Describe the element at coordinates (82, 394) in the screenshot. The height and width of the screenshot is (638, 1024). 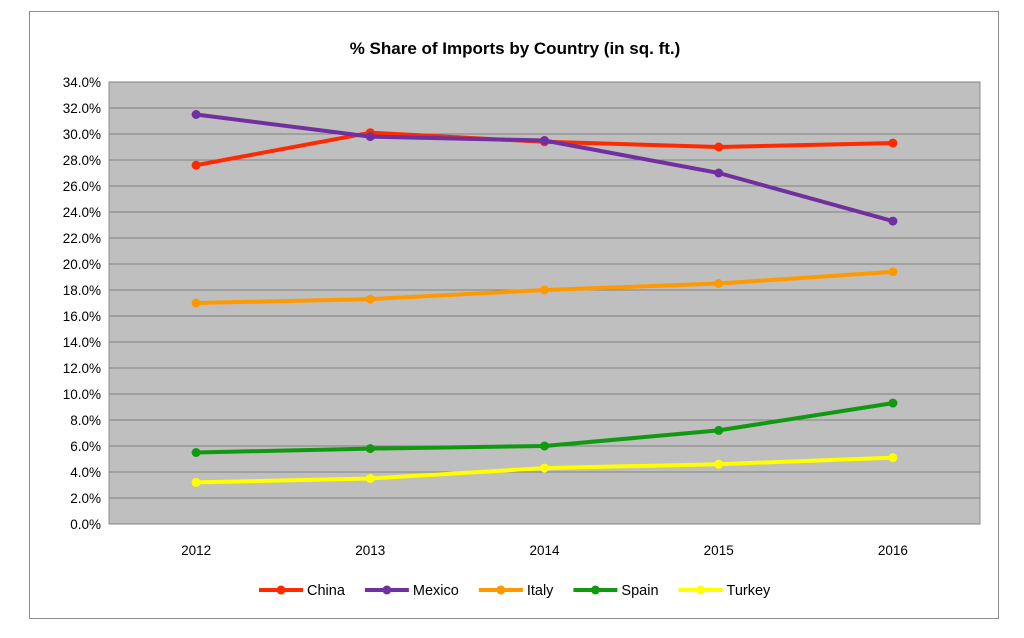
I see `y-tick-label: 10.0%` at that location.